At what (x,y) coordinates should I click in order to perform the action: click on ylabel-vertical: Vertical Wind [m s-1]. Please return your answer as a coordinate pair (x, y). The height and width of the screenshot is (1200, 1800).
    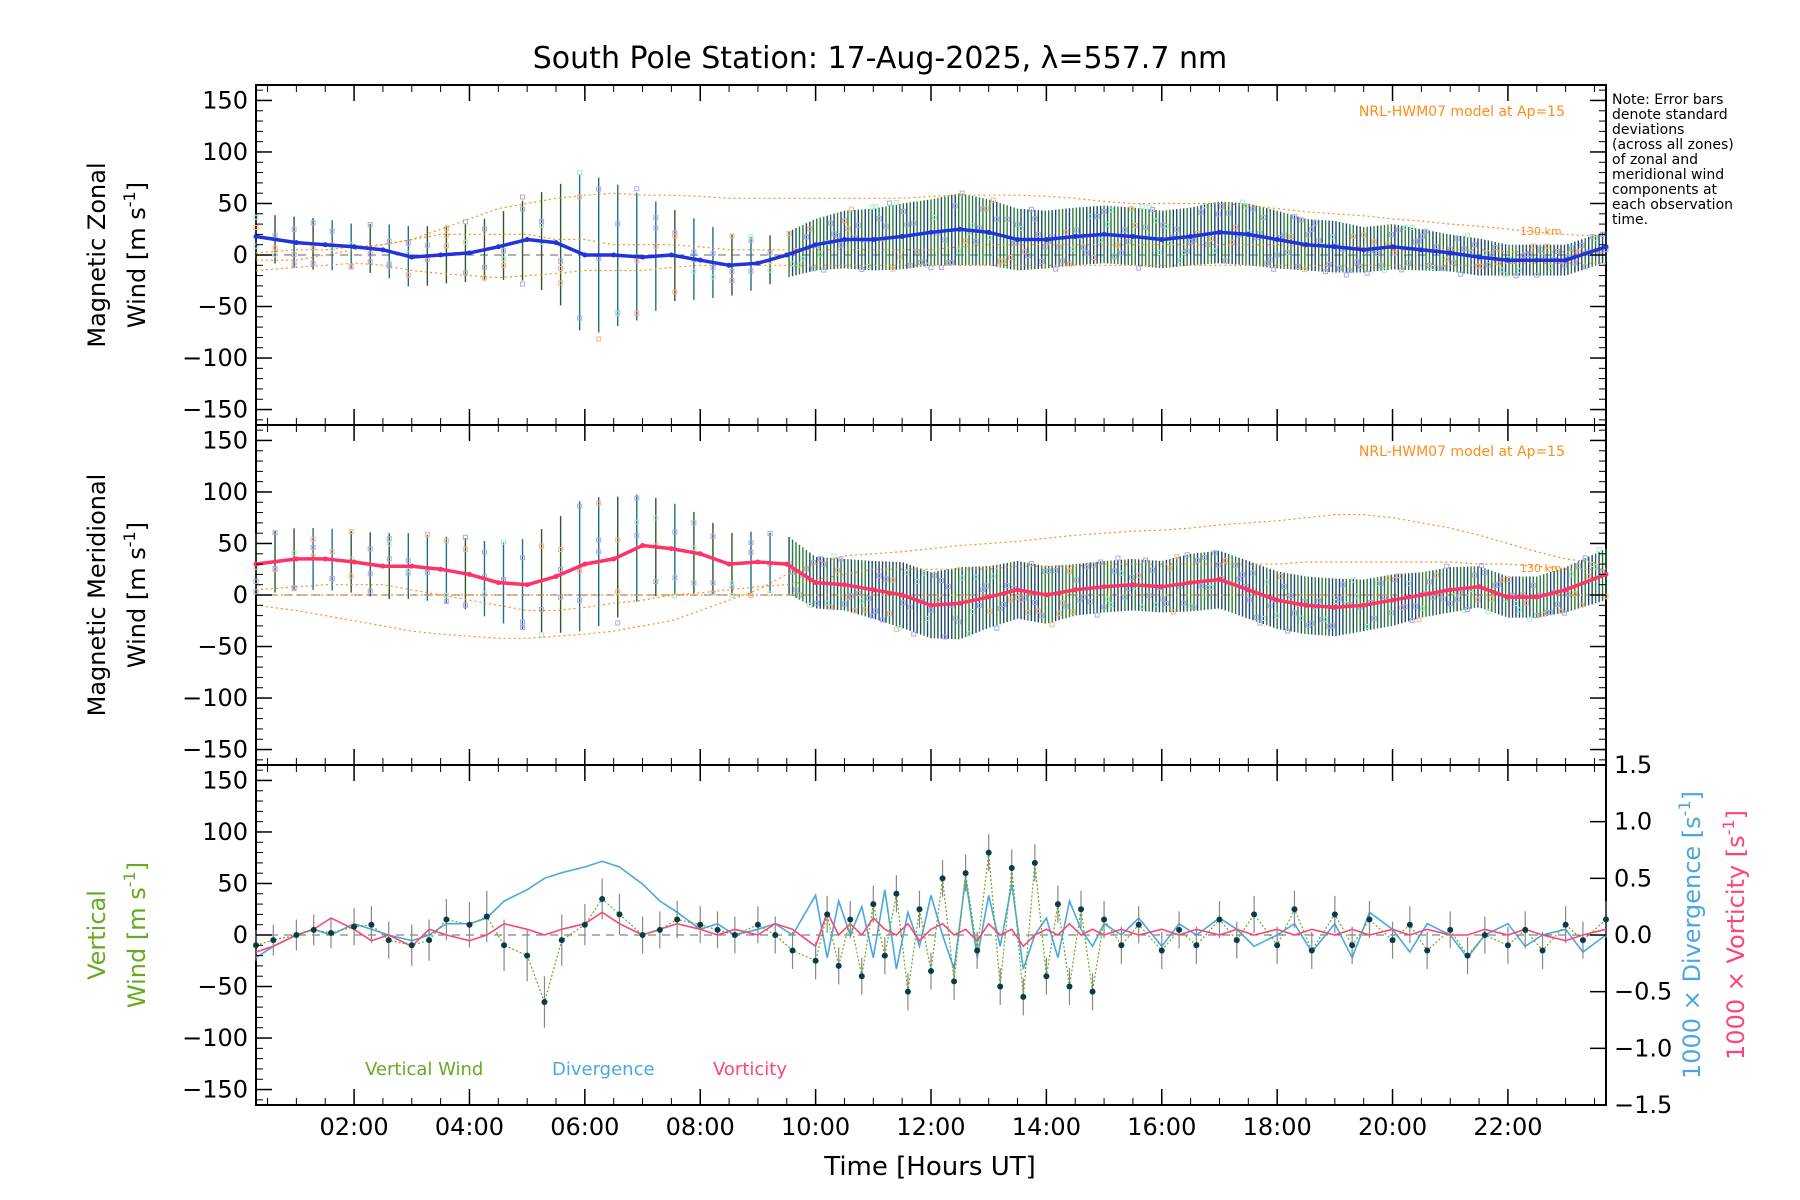
    Looking at the image, I should click on (117, 935).